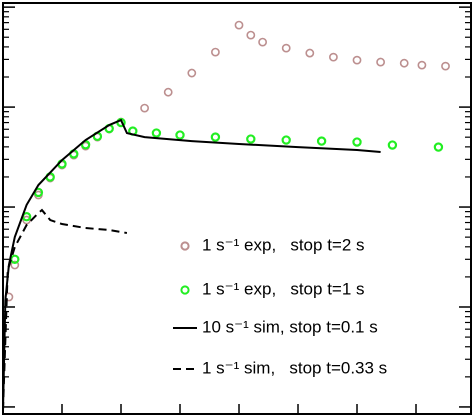  Describe the element at coordinates (290, 326) in the screenshot. I see `legend-label: 10 s⁻¹ sim, stop t=0.1 s` at that location.